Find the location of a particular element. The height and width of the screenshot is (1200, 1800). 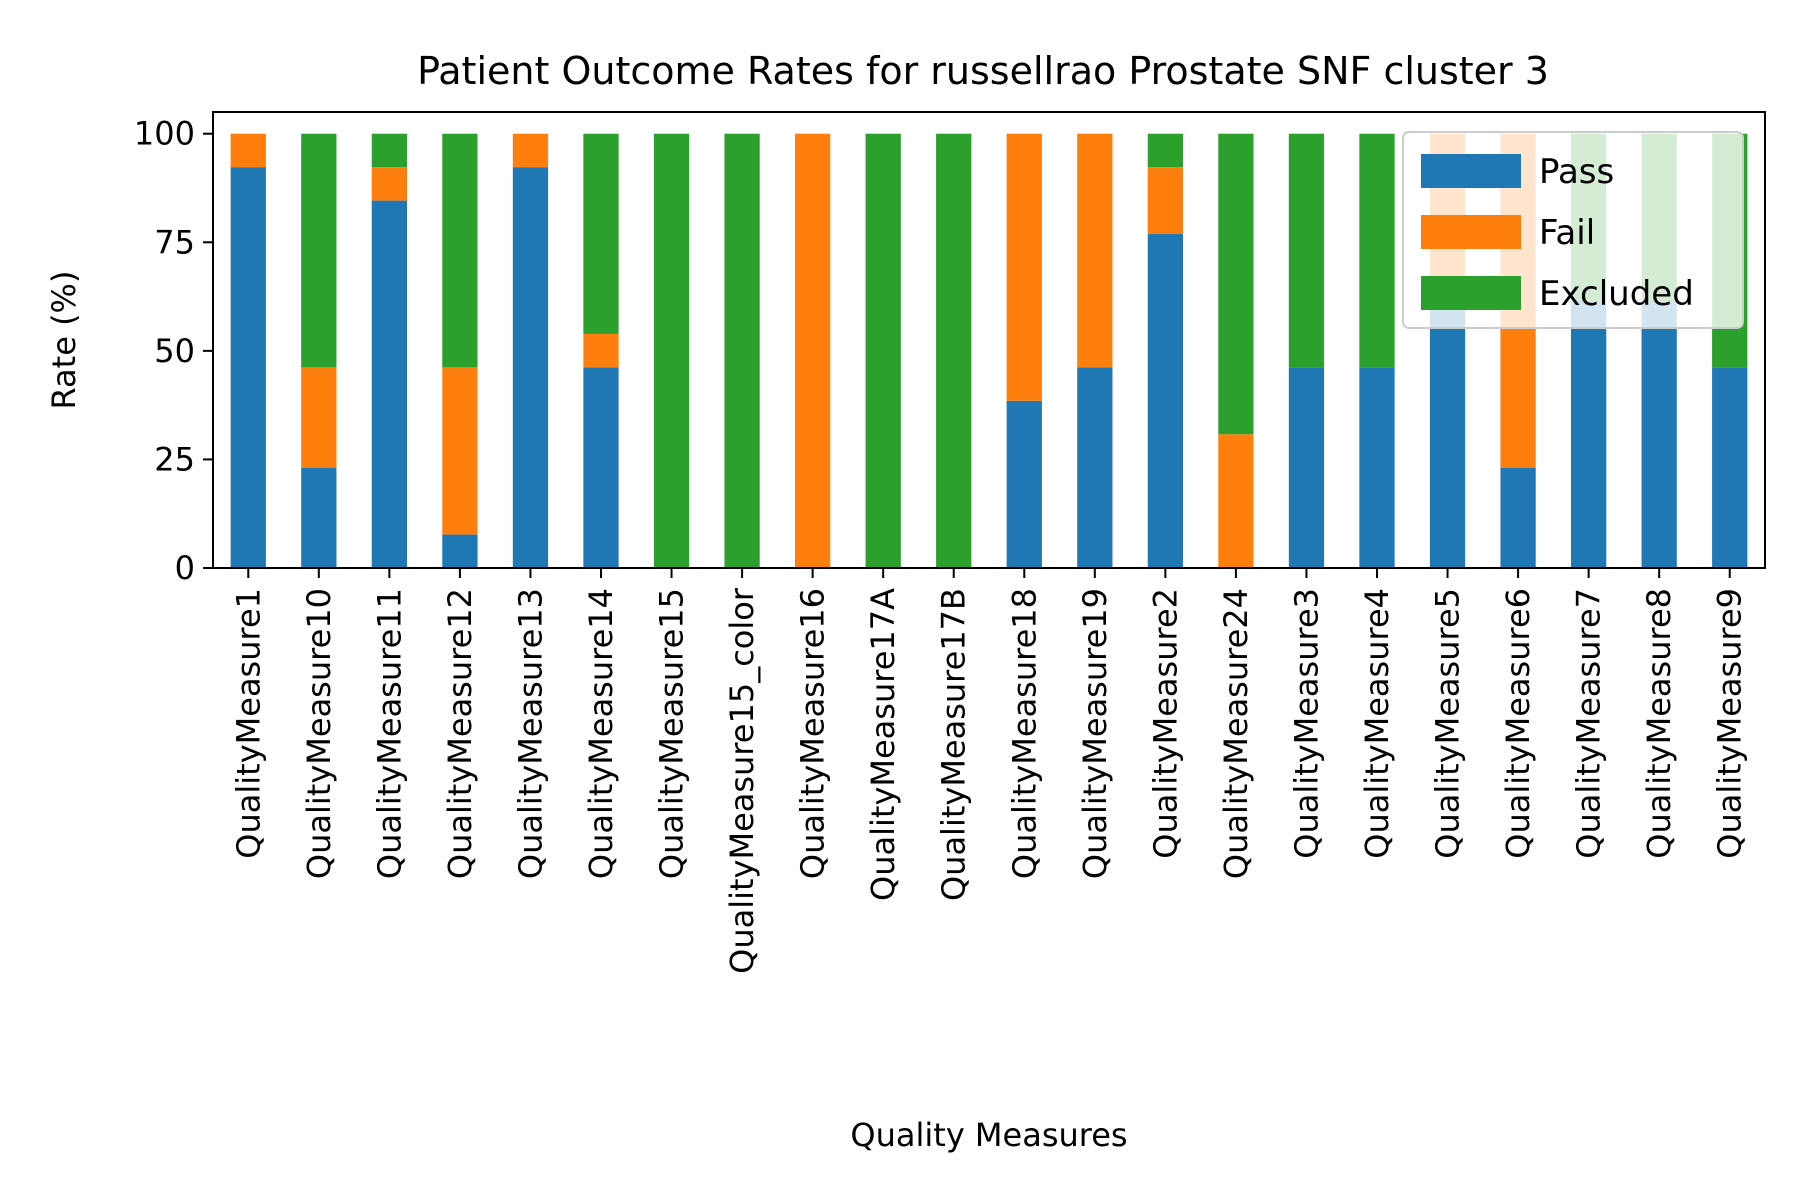

x-tick-label-qualitymeasure15: QualityMeasure15 is located at coordinates (672, 733).